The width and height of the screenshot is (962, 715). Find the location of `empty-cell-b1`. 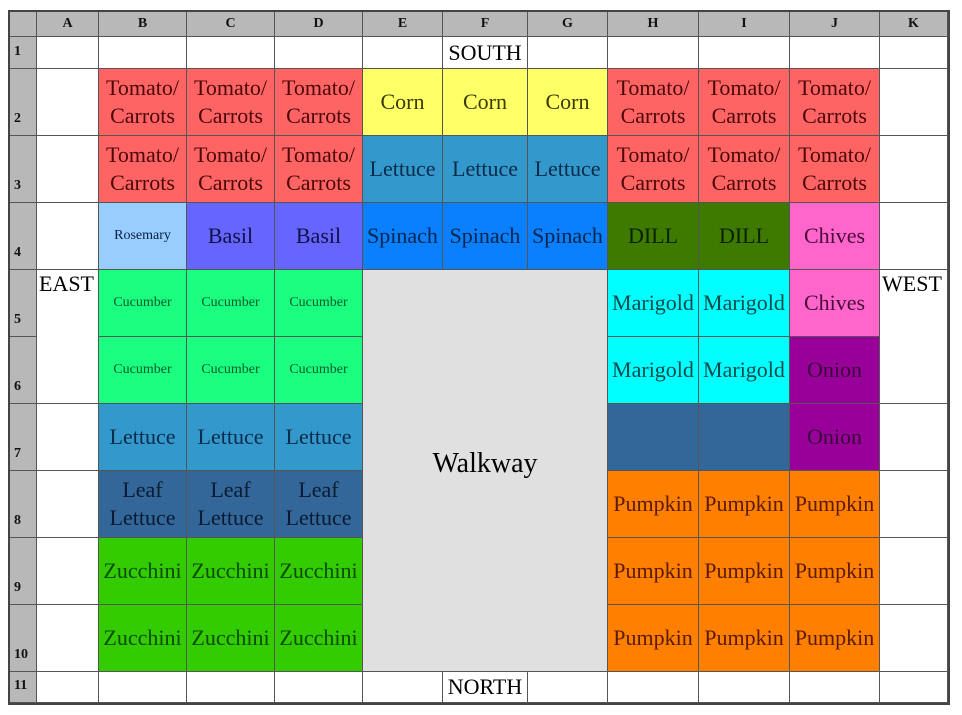

empty-cell-b1 is located at coordinates (143, 53).